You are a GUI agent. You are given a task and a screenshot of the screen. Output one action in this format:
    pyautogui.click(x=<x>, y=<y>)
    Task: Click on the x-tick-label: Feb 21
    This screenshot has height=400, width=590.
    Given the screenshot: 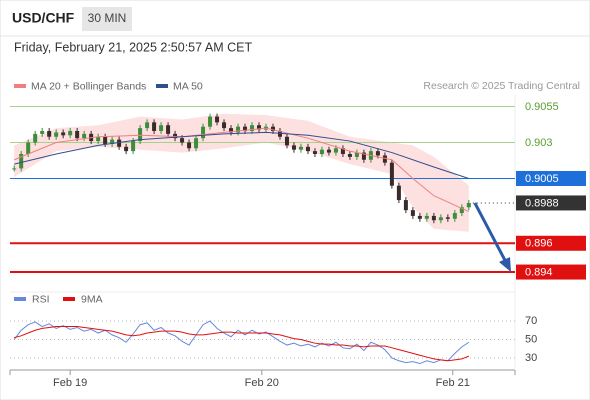 What is the action you would take?
    pyautogui.click(x=453, y=383)
    